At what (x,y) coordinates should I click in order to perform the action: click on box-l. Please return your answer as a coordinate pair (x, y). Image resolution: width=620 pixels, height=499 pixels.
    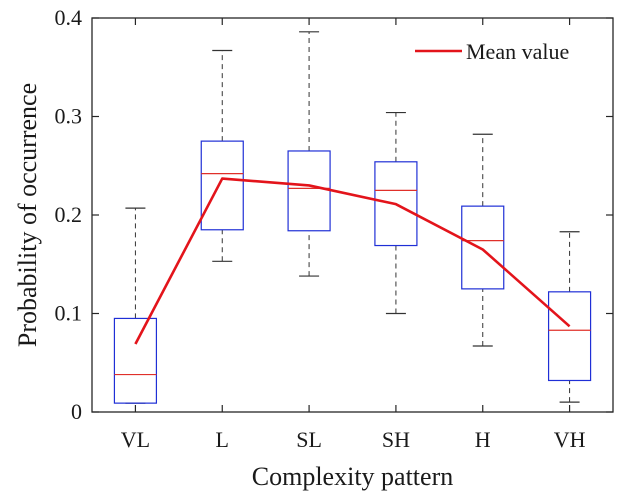
    Looking at the image, I should click on (222, 155).